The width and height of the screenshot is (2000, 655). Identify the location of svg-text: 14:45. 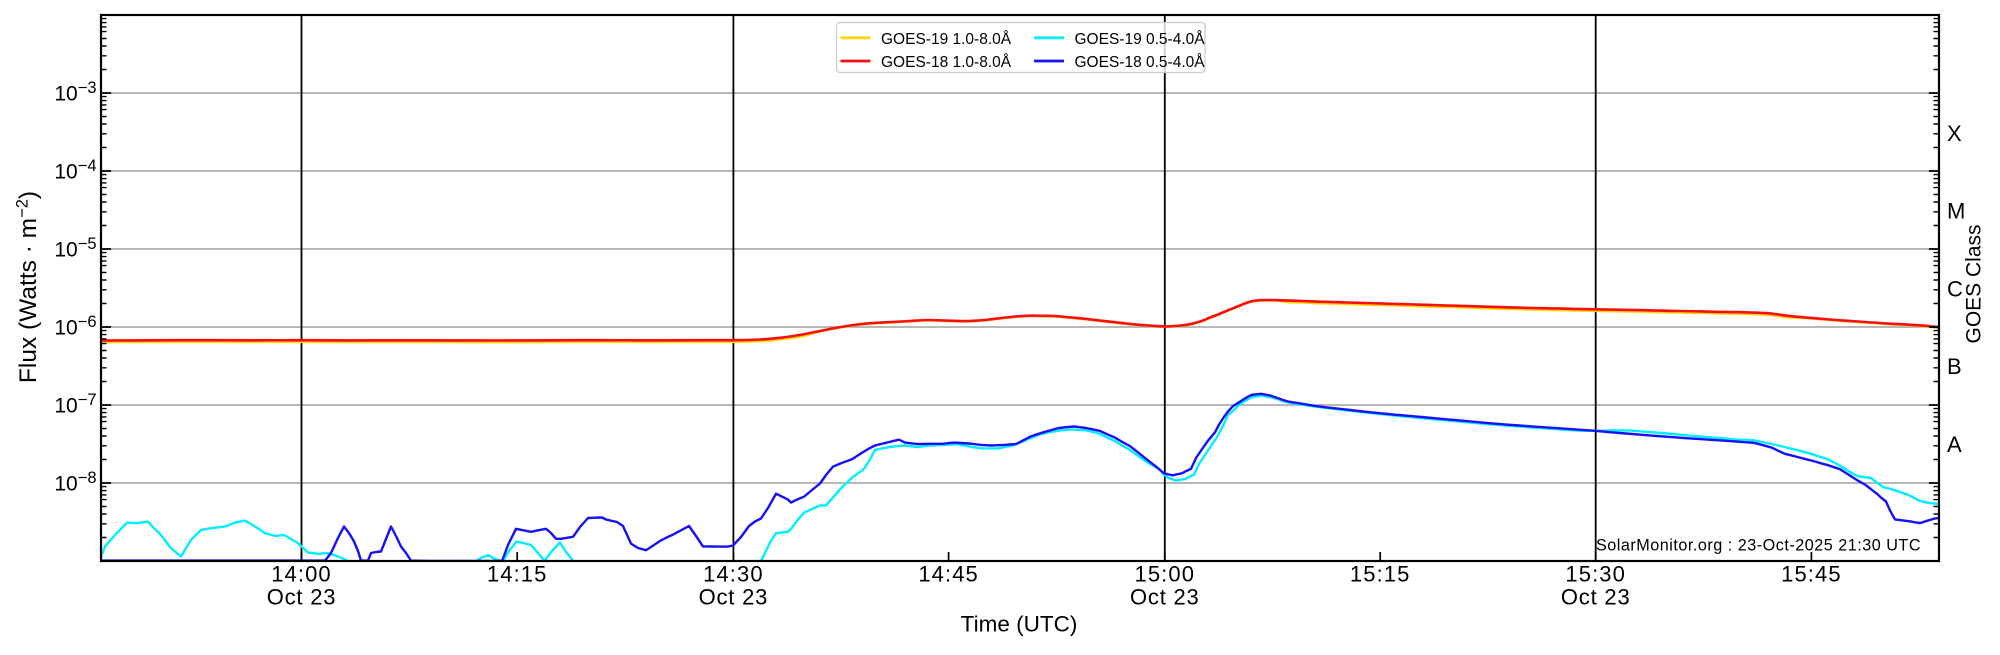
(948, 574).